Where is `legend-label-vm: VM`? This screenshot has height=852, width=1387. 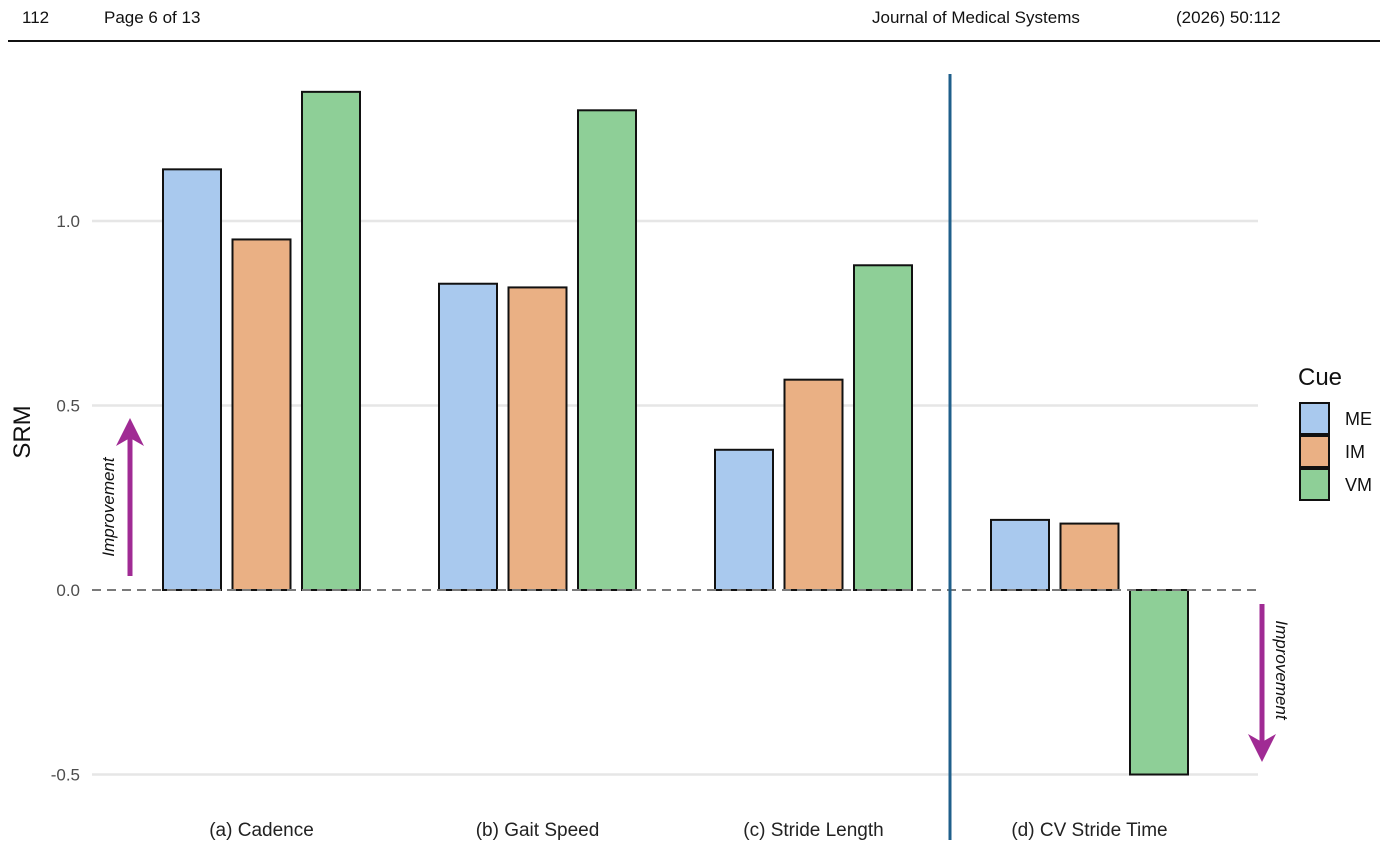 legend-label-vm: VM is located at coordinates (1358, 485).